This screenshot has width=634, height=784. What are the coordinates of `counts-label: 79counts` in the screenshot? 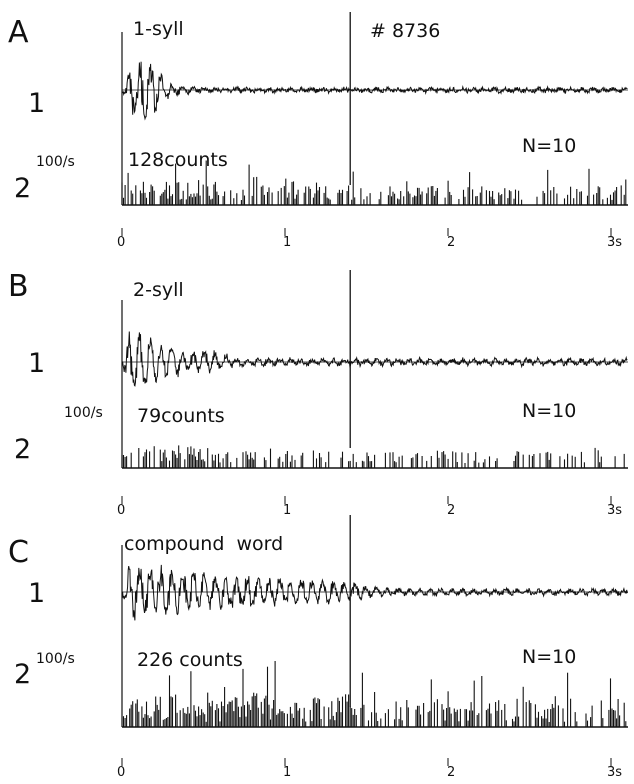 It's located at (181, 416).